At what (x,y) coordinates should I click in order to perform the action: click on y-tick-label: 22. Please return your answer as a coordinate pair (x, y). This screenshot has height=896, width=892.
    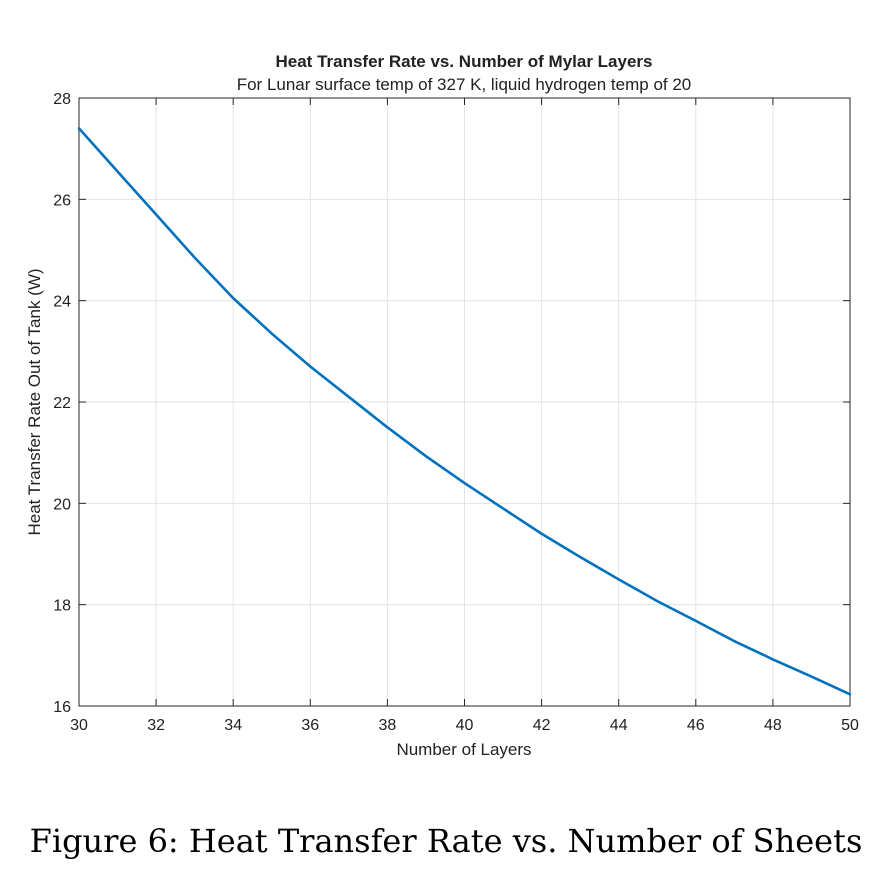
    Looking at the image, I should click on (62, 403).